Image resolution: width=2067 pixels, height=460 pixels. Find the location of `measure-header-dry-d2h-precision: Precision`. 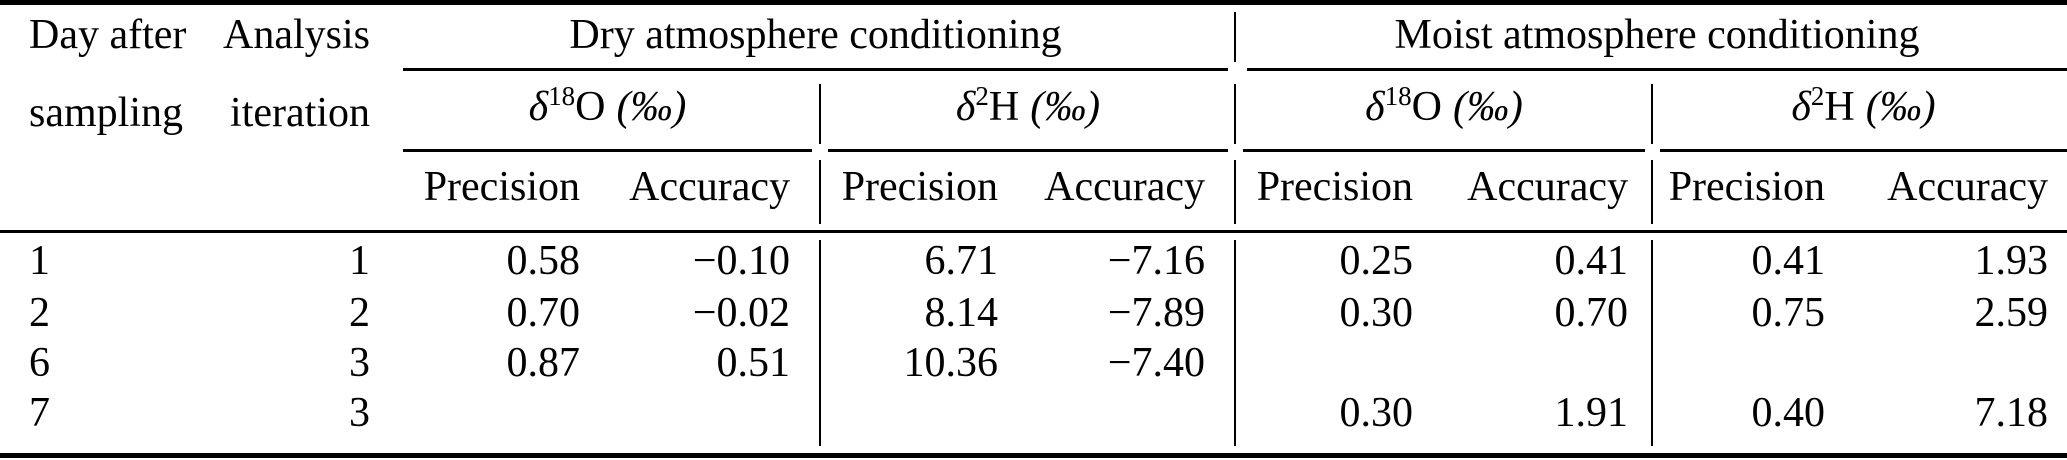

measure-header-dry-d2h-precision: Precision is located at coordinates (919, 187).